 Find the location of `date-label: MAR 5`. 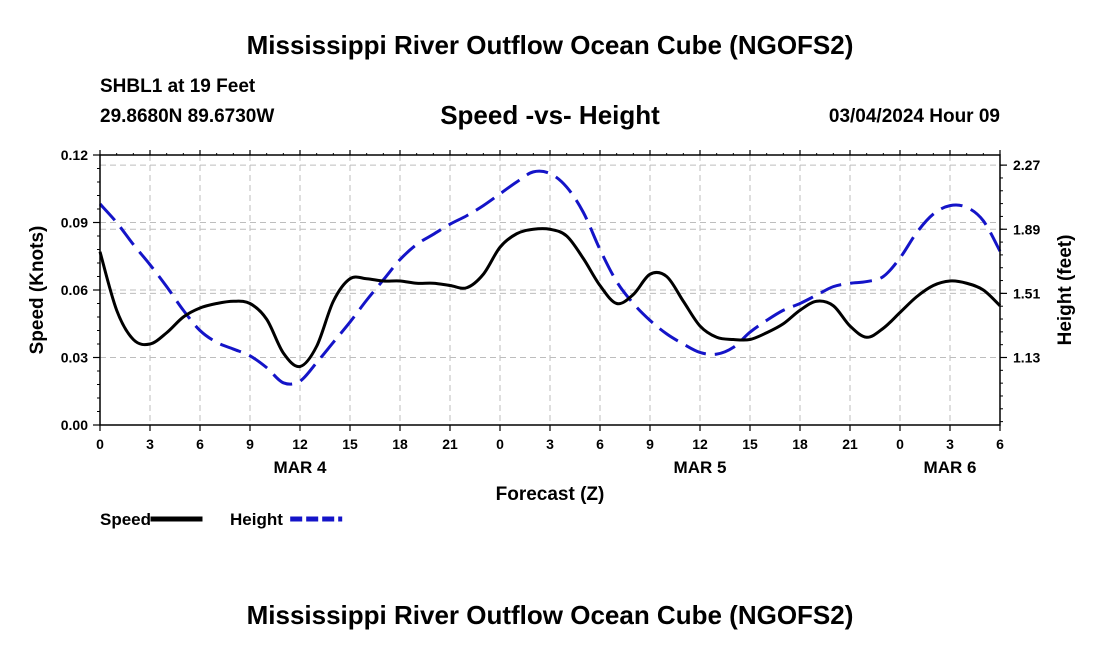

date-label: MAR 5 is located at coordinates (700, 467).